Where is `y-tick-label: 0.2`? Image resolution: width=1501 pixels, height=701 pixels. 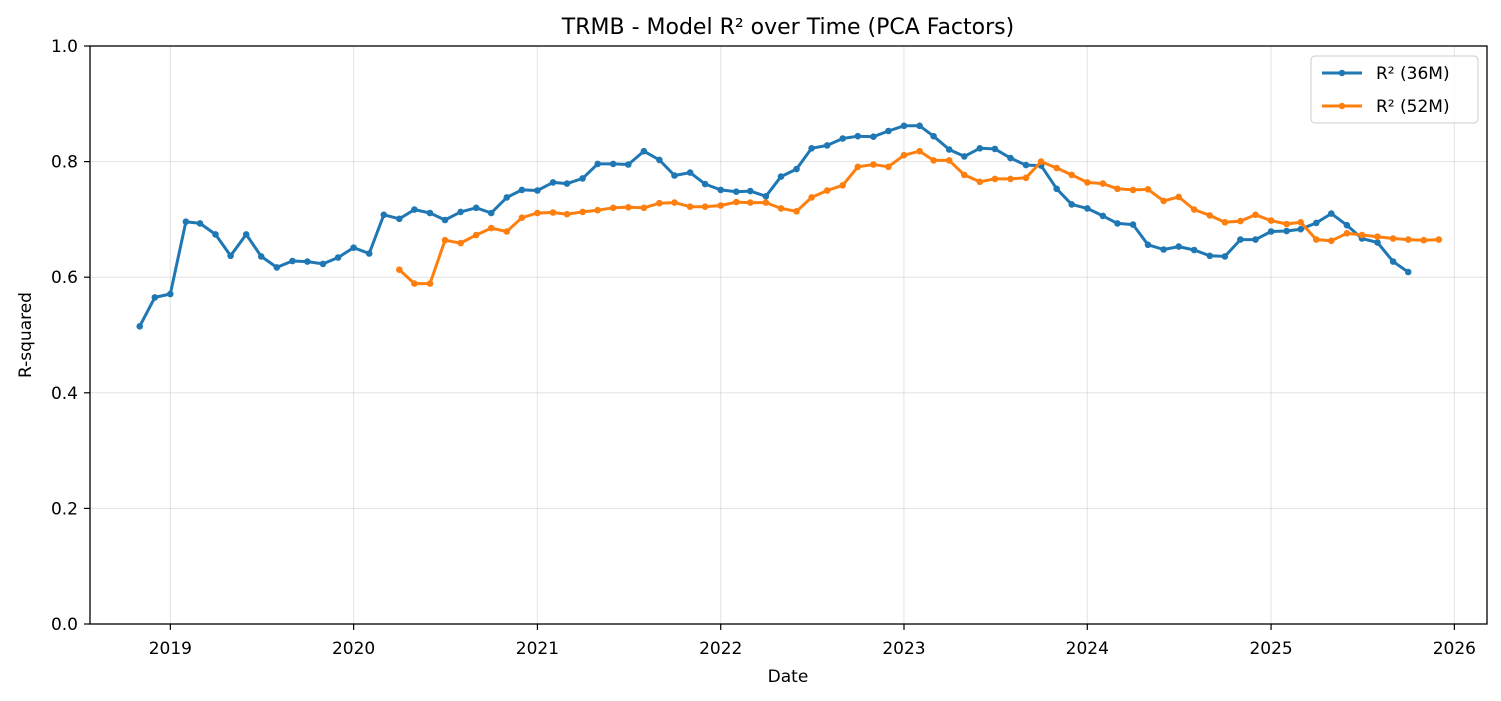
y-tick-label: 0.2 is located at coordinates (64, 509).